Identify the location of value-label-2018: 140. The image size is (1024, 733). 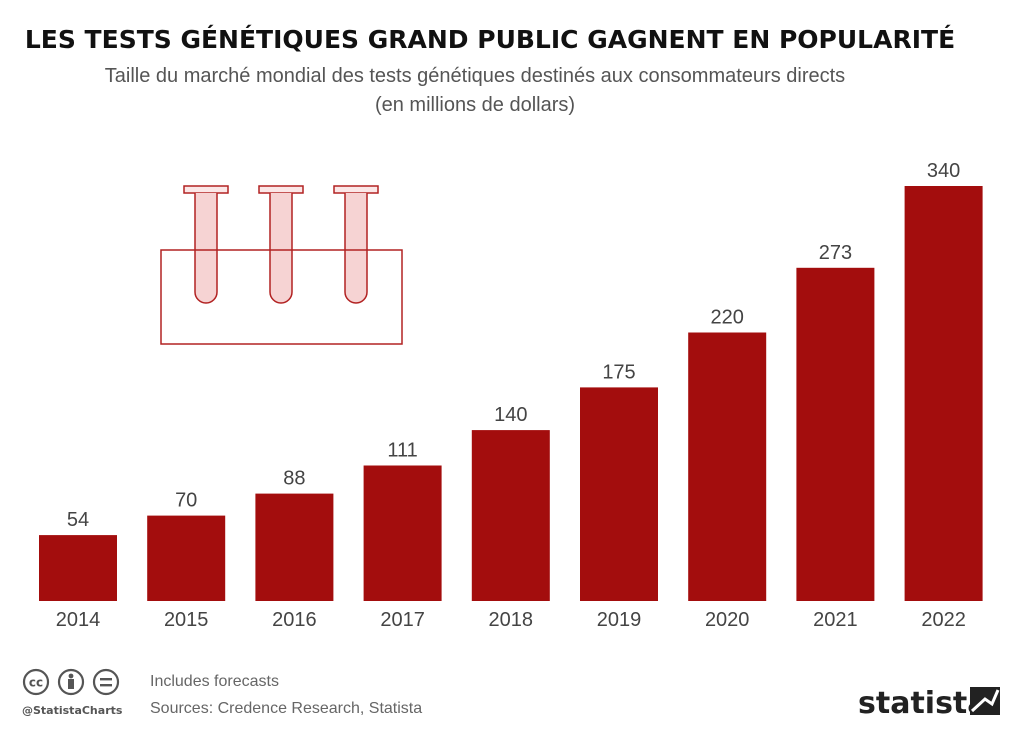
(510, 415).